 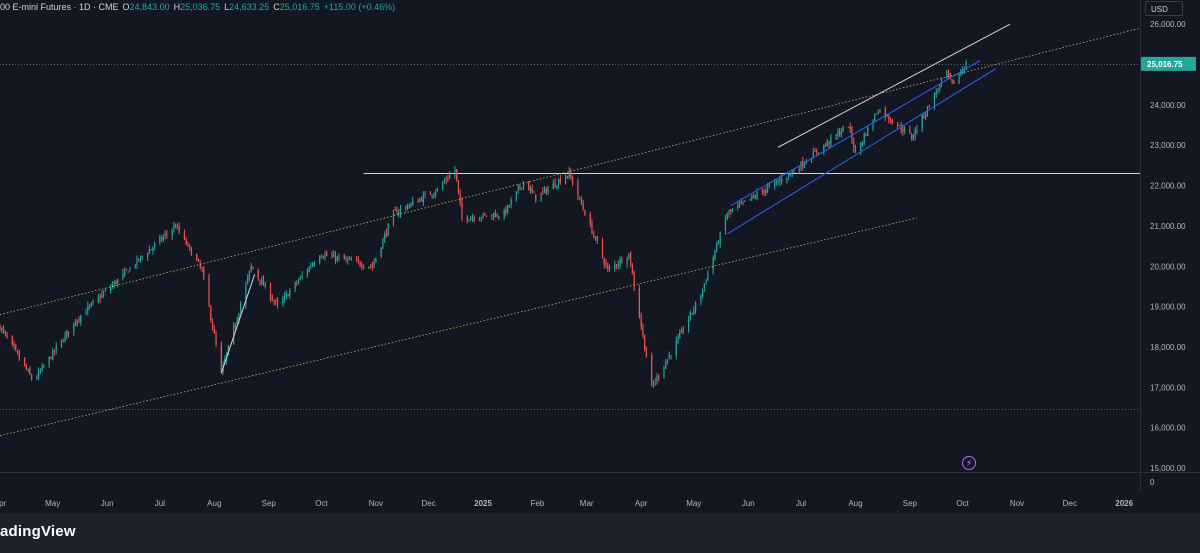 What do you see at coordinates (1168, 105) in the screenshot?
I see `price-tick-label: 24,000.00` at bounding box center [1168, 105].